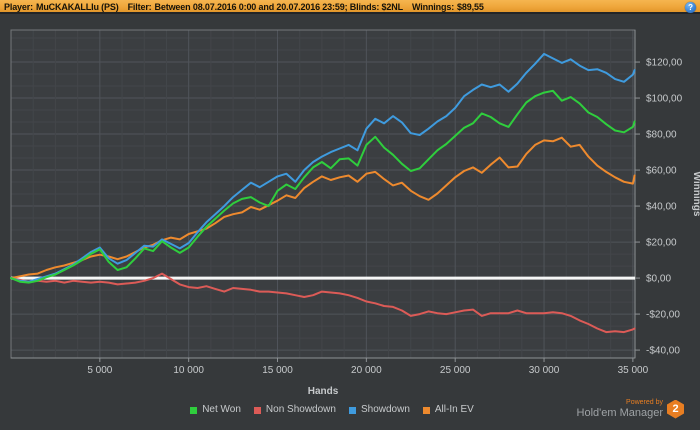  I want to click on legend-label: Net Won, so click(221, 409).